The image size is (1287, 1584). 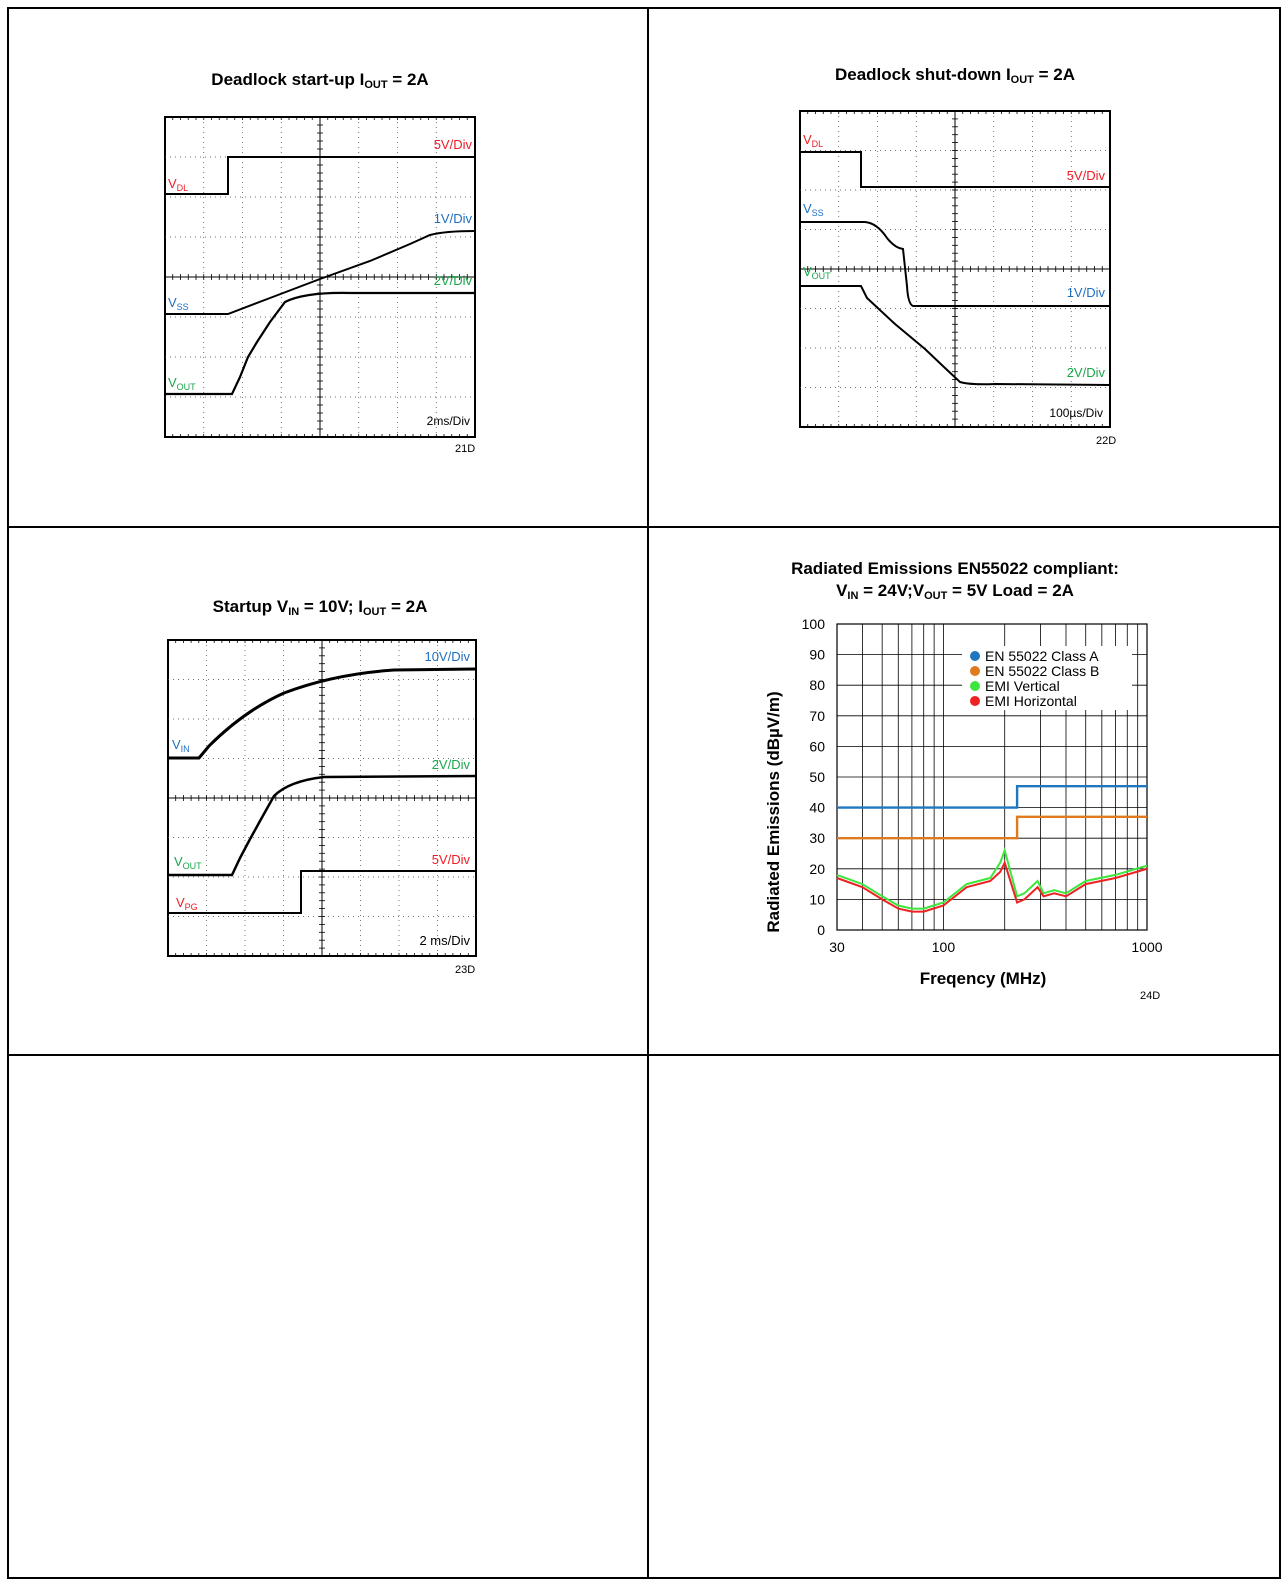 I want to click on fig22-title: Deadlock shut-down IOUT = 2A, so click(x=955, y=75).